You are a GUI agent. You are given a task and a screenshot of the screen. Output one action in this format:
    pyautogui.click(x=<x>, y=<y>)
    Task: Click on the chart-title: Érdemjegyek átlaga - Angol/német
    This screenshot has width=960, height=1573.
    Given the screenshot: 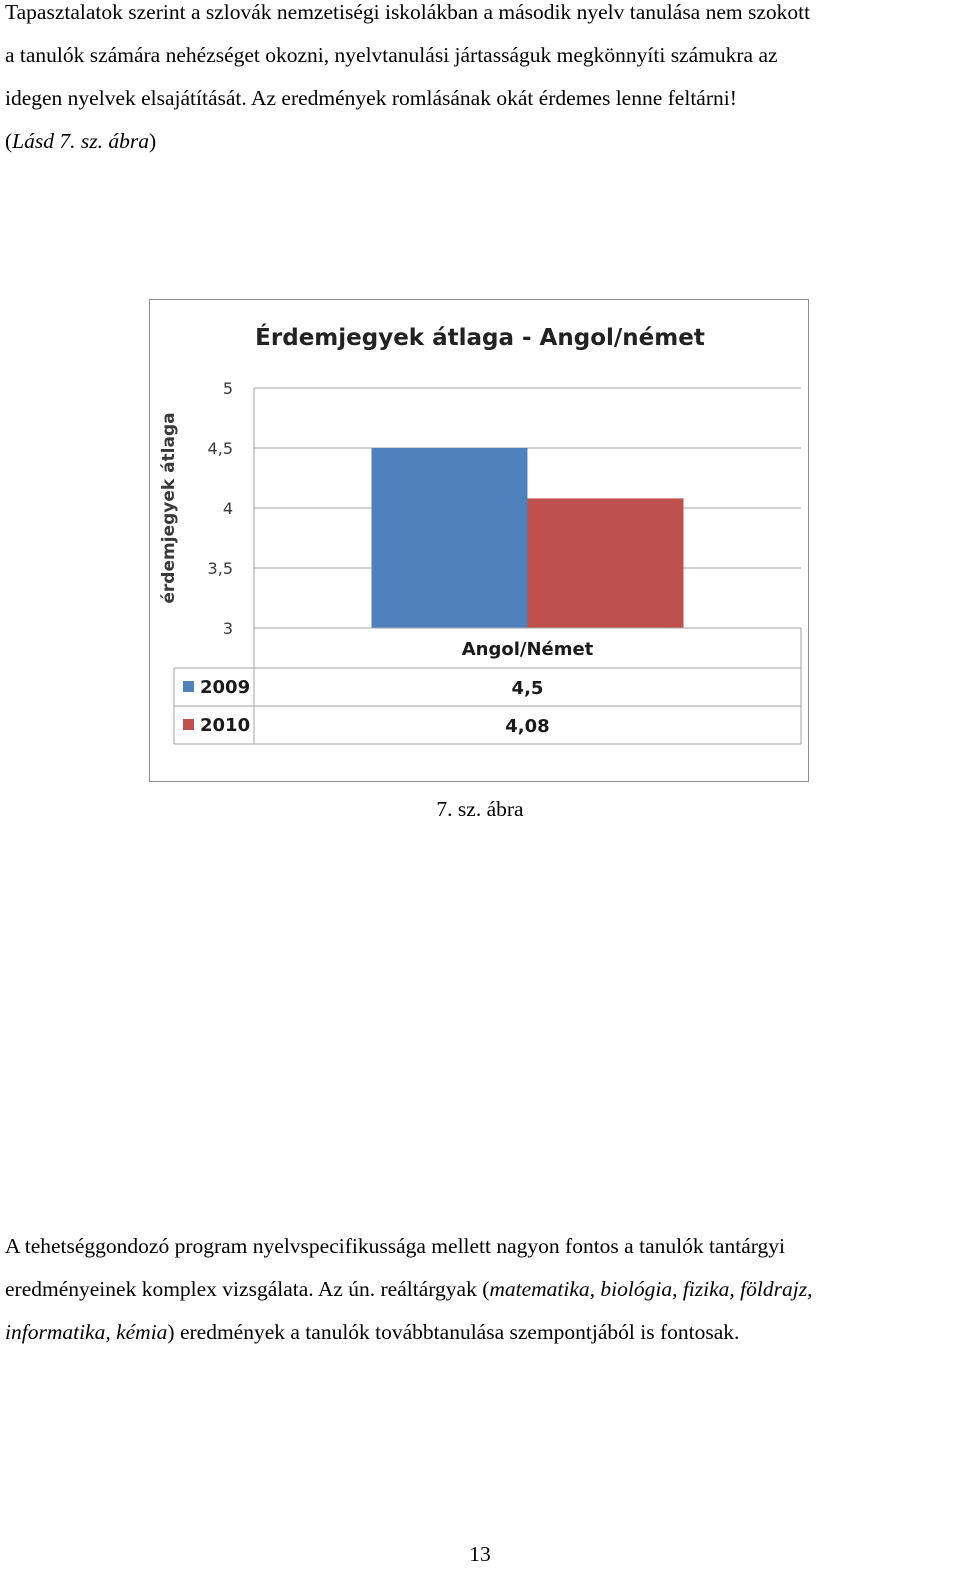 What is the action you would take?
    pyautogui.click(x=480, y=337)
    